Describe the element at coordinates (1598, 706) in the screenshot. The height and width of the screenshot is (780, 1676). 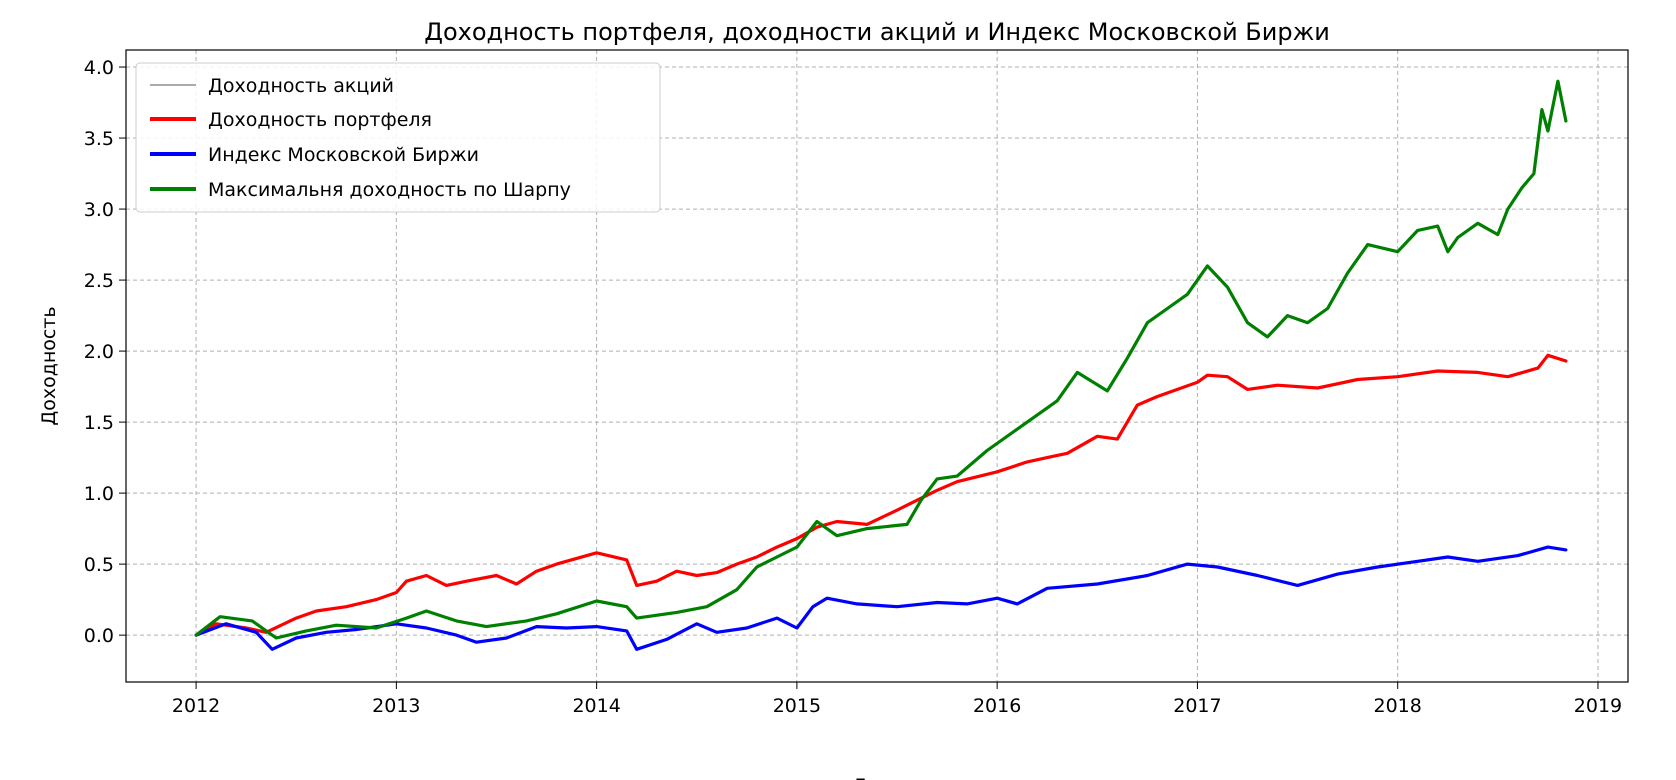
I see `x-tick-label: 2019` at that location.